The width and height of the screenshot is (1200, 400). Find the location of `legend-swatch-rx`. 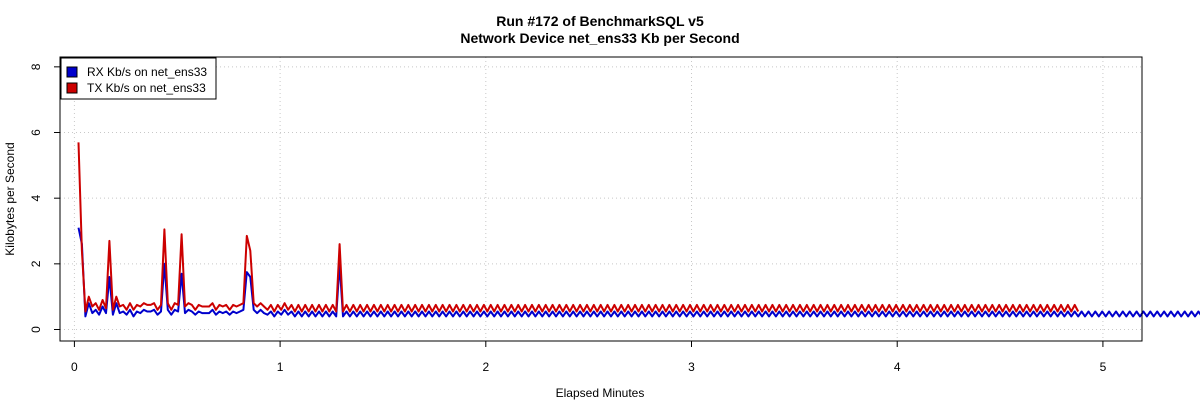

legend-swatch-rx is located at coordinates (72, 72).